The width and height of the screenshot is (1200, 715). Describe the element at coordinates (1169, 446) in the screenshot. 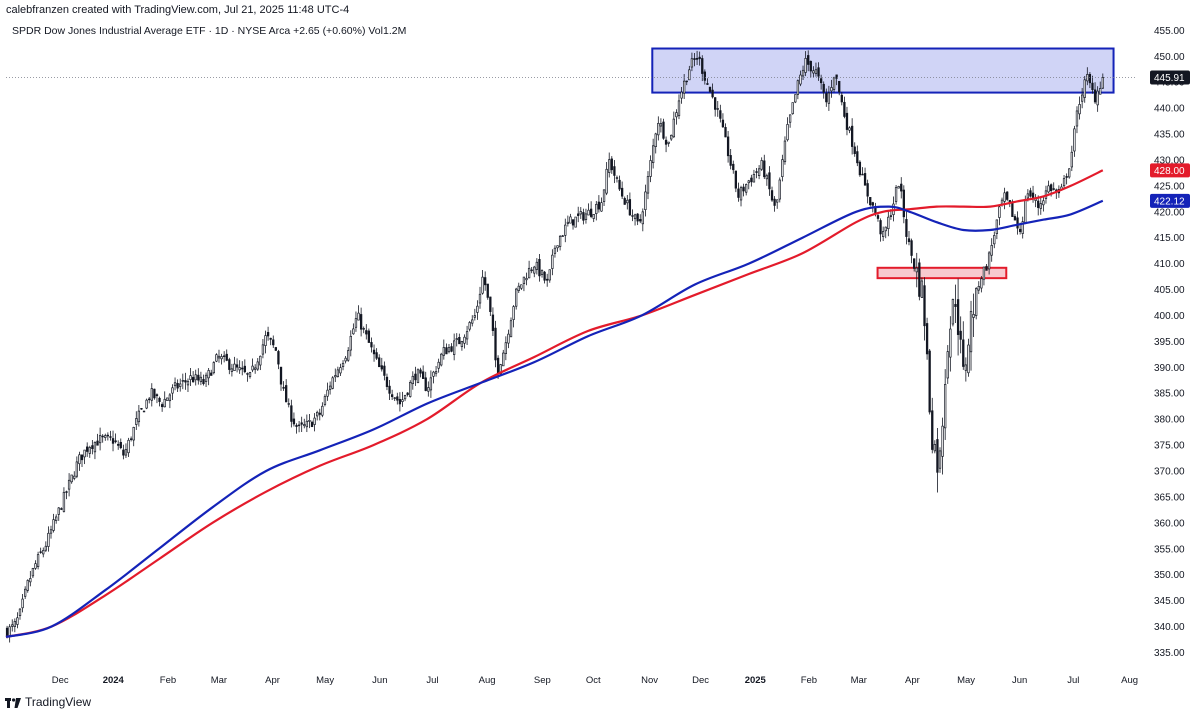

I see `price-tick-label: 375.00` at that location.